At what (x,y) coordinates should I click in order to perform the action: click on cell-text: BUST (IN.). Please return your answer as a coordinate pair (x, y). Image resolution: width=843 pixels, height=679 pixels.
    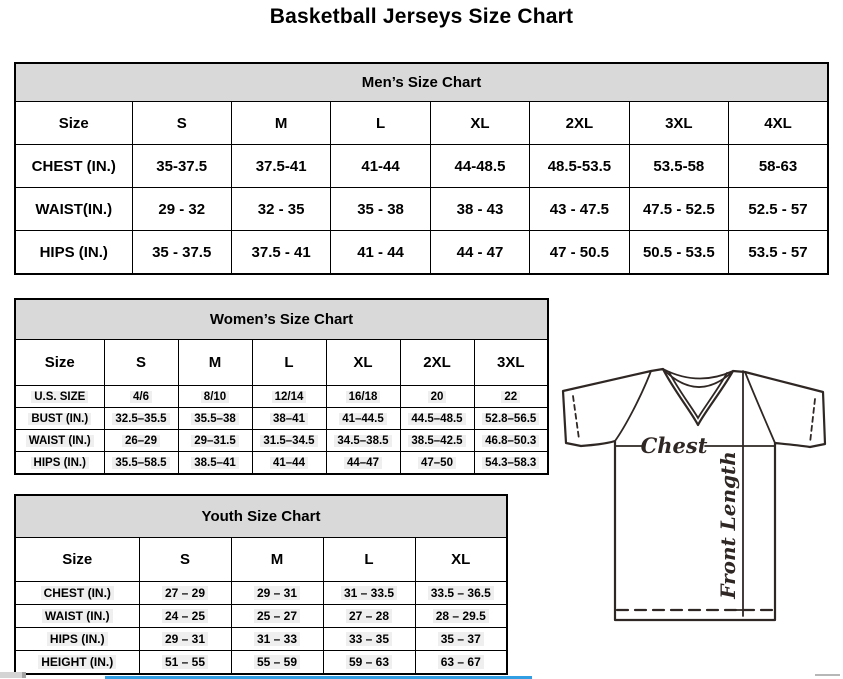
    Looking at the image, I should click on (60, 418).